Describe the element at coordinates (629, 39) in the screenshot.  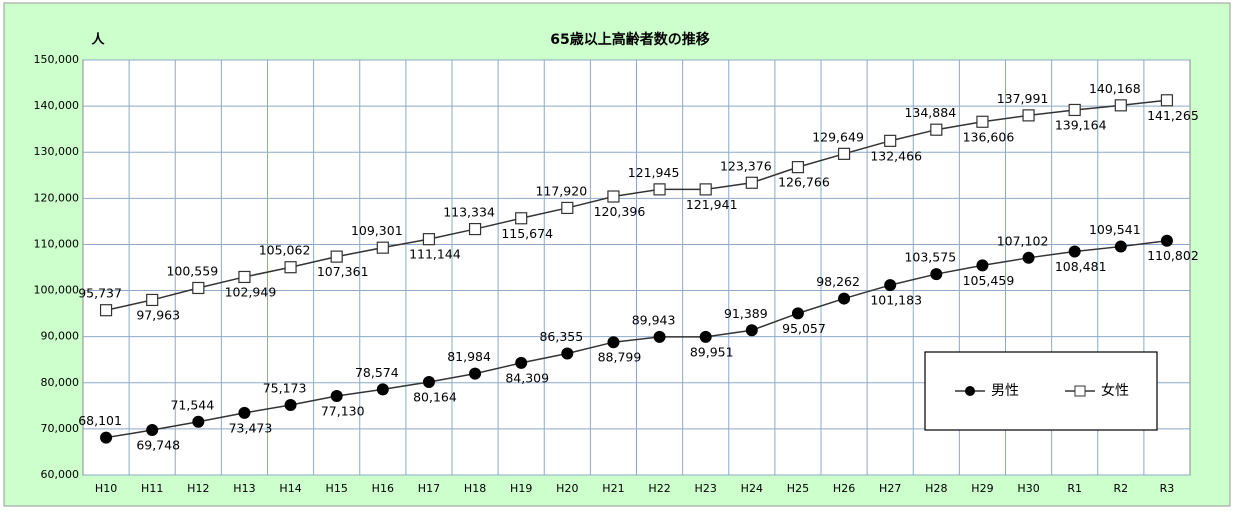
I see `chart-title: 65歳以上高齢者数の推移` at that location.